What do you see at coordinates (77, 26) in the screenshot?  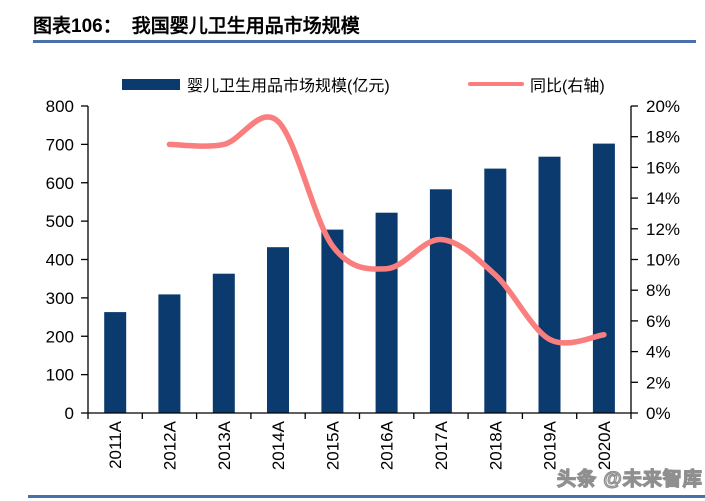 I see `figure-number: 图表106：` at bounding box center [77, 26].